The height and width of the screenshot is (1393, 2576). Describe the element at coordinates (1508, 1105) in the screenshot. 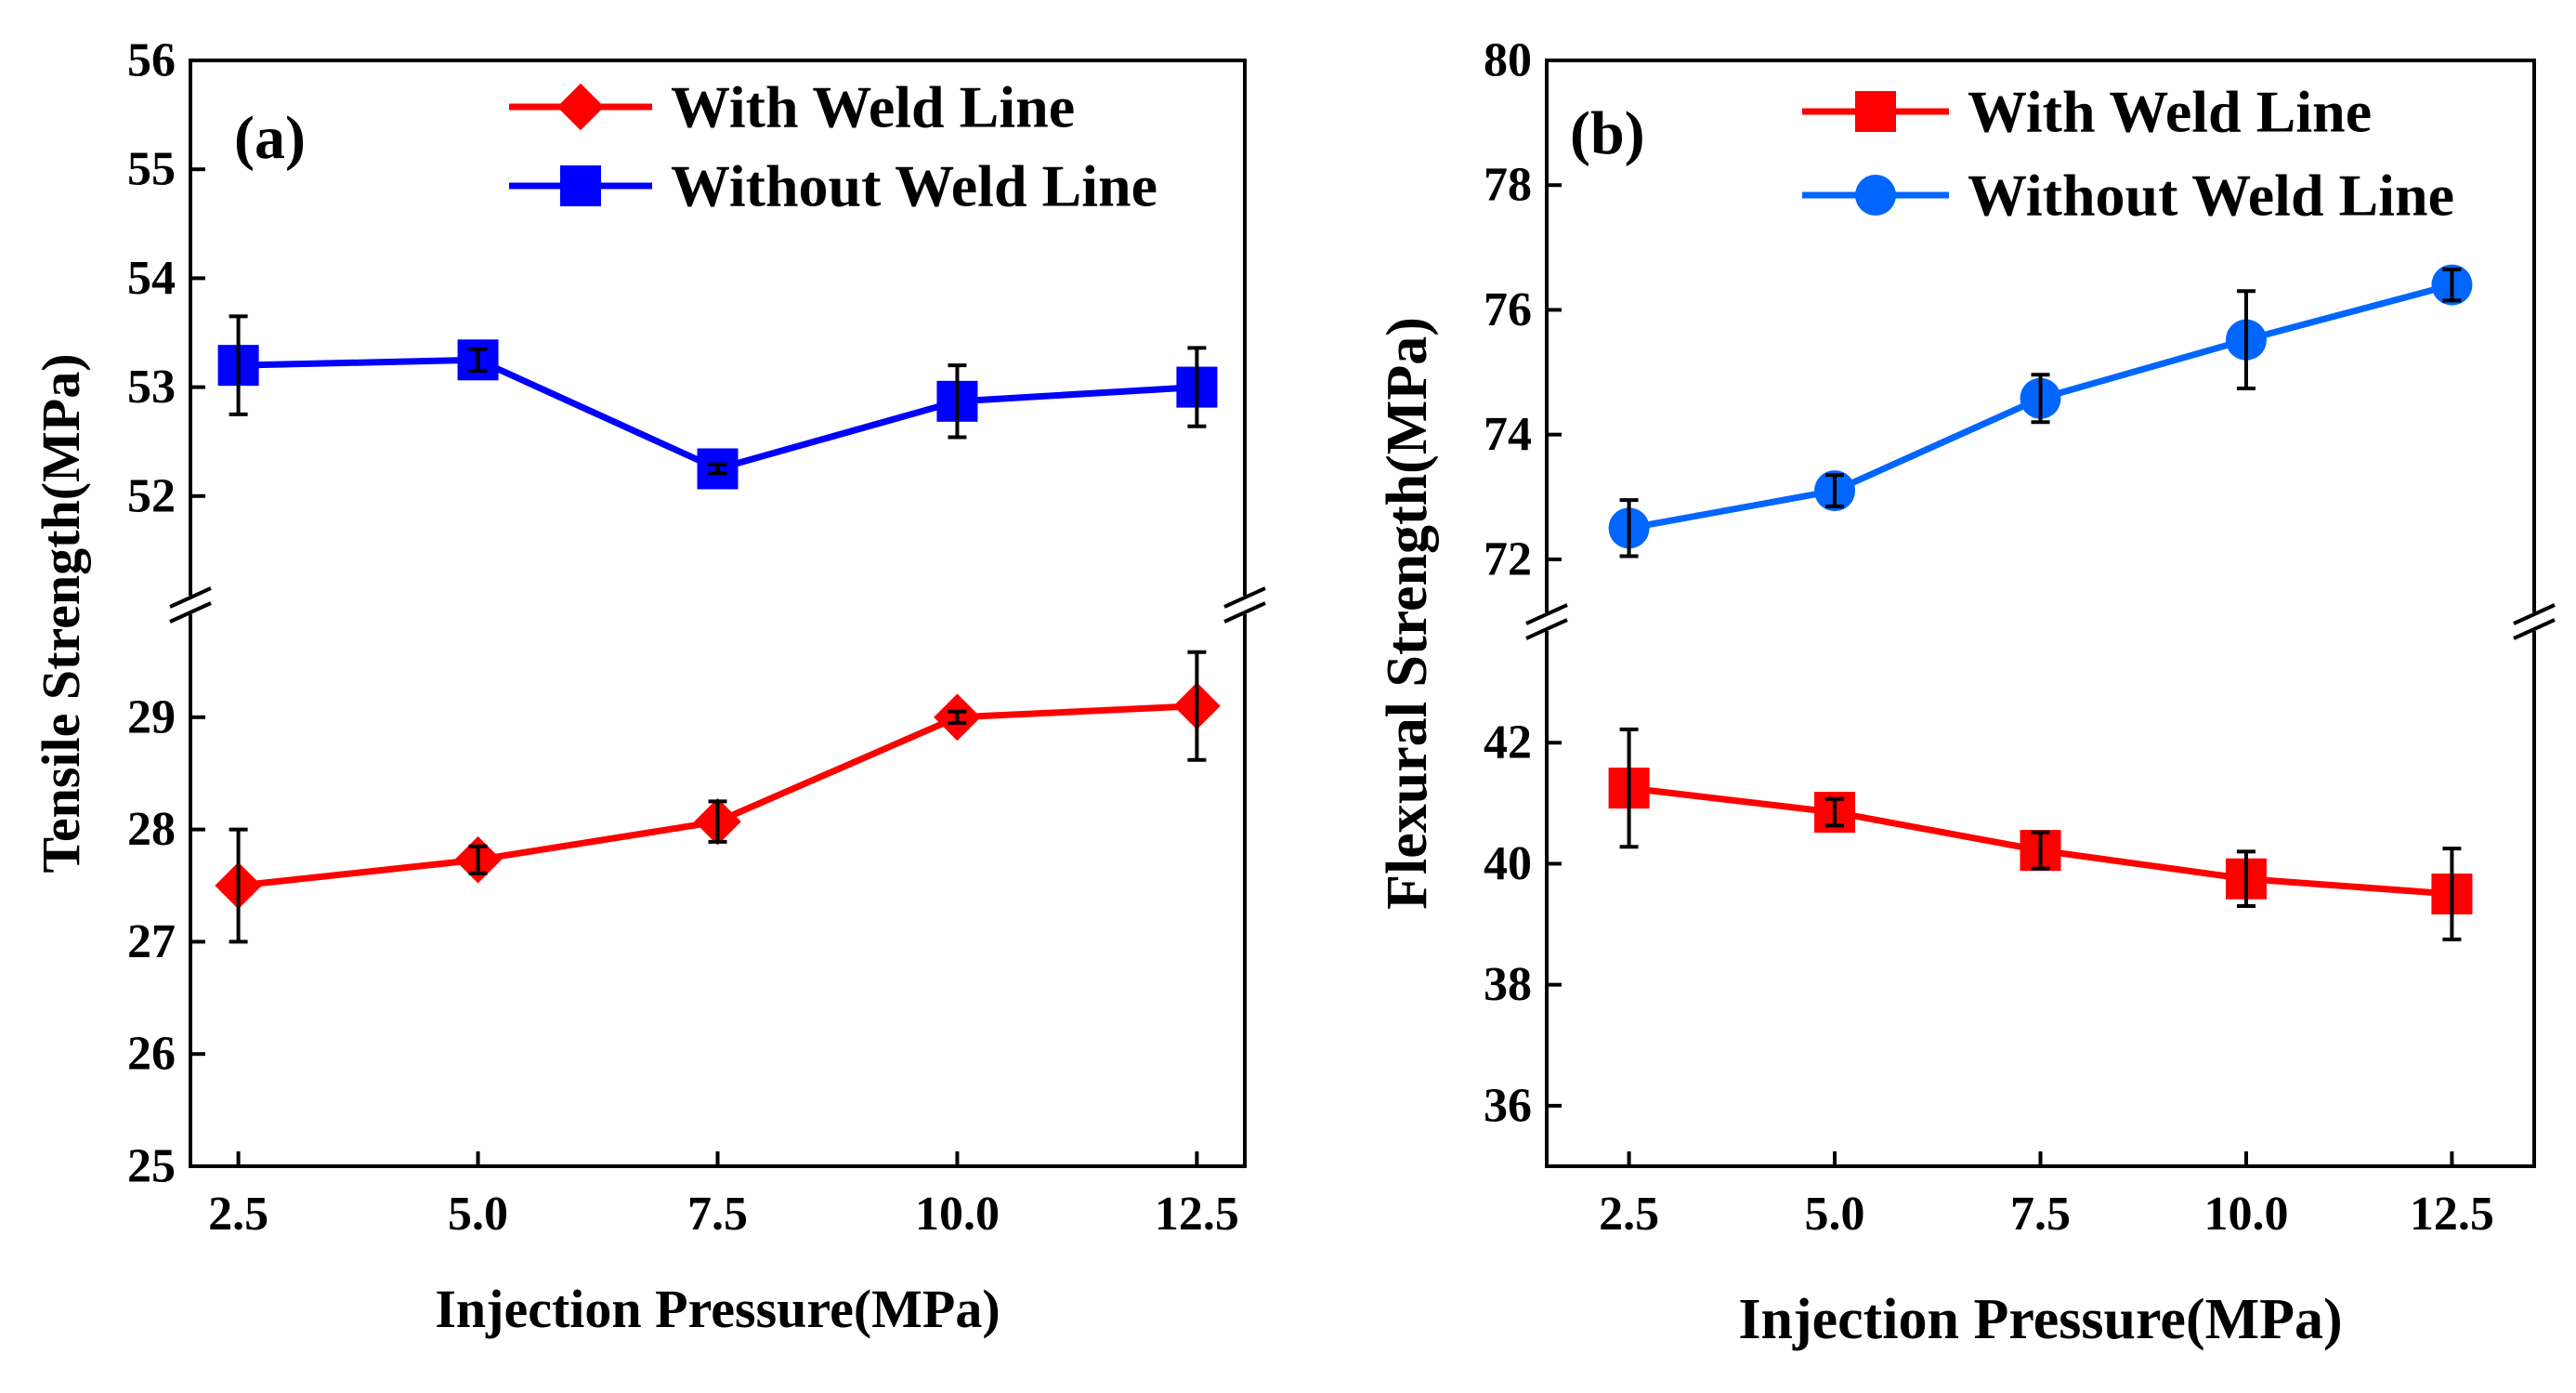

I see `panel-b-y-tick-label: 36` at that location.